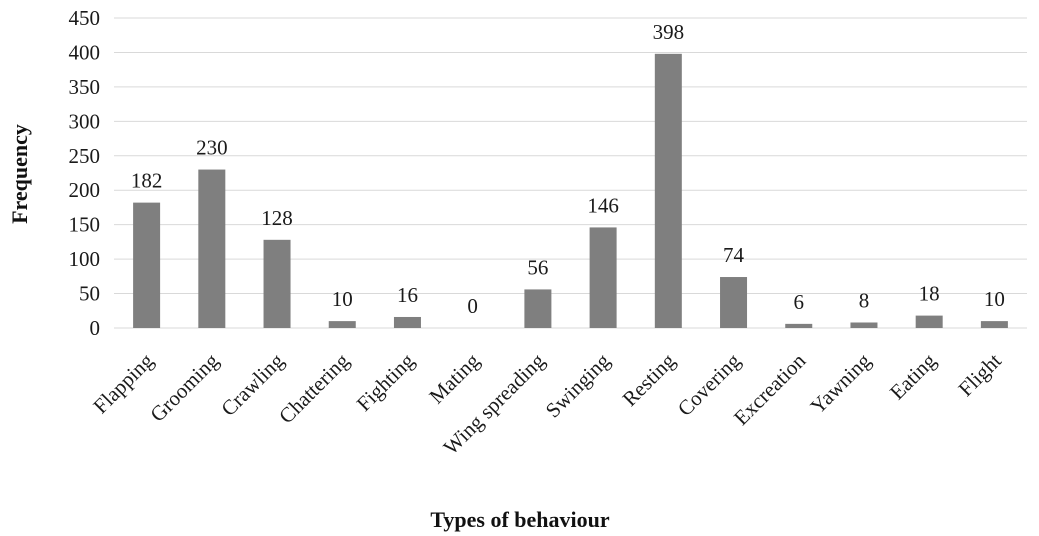 The image size is (1039, 536). Describe the element at coordinates (603, 205) in the screenshot. I see `data-label: 146` at that location.